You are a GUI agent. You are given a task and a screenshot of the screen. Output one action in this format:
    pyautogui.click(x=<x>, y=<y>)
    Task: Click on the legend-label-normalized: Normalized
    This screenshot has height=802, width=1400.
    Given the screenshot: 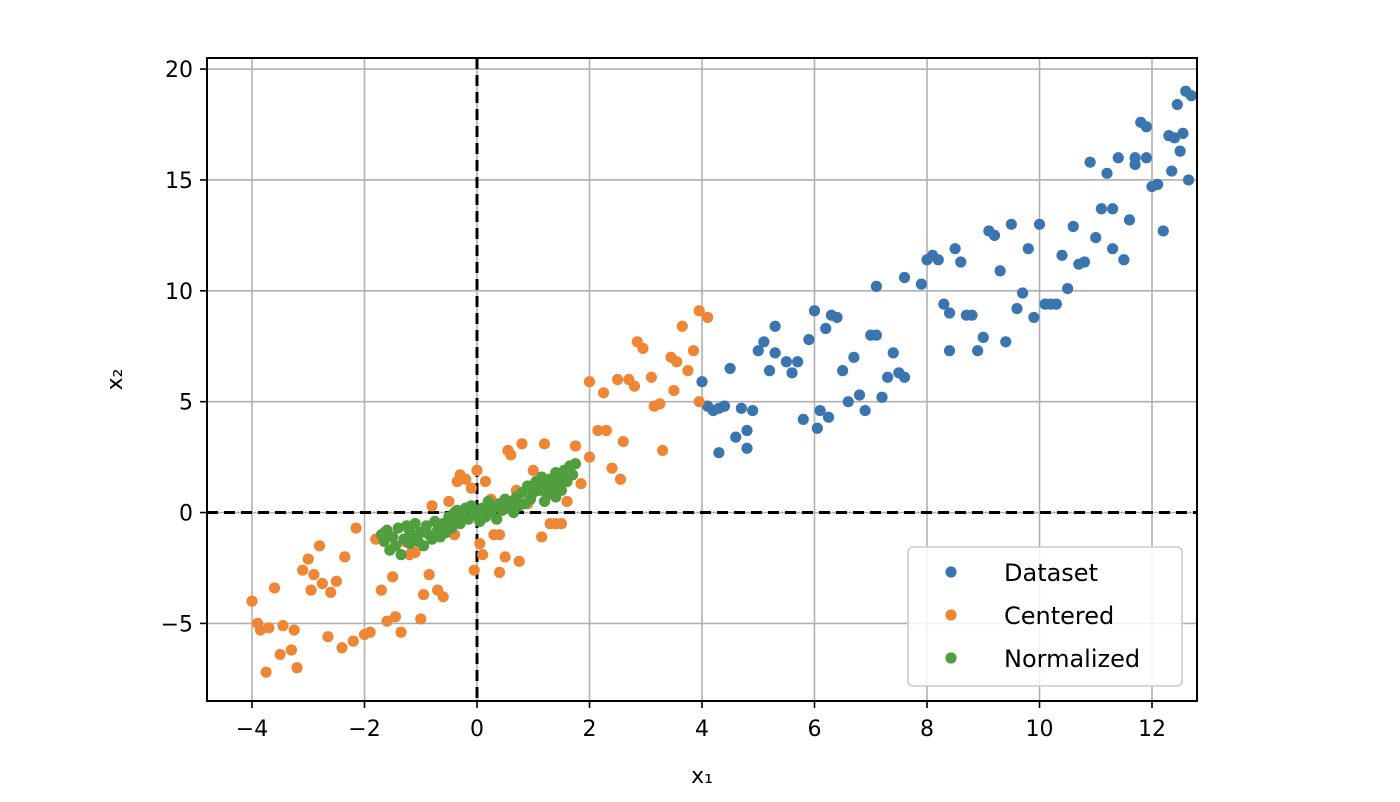 What is the action you would take?
    pyautogui.click(x=1072, y=659)
    